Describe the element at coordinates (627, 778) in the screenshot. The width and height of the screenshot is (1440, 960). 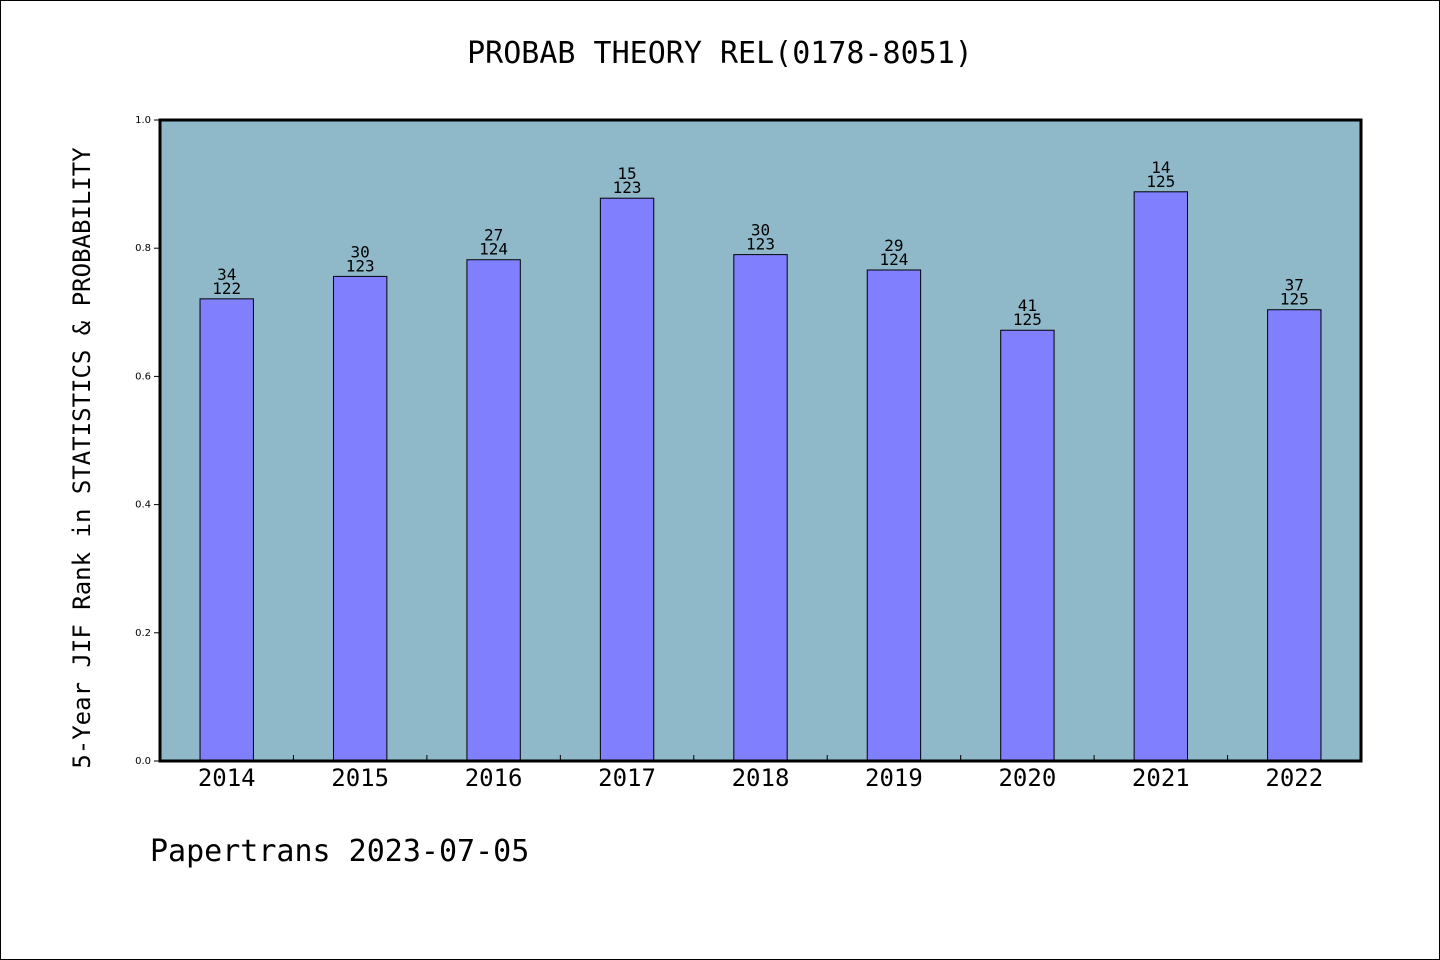
I see `x-tick-label: 2017` at that location.